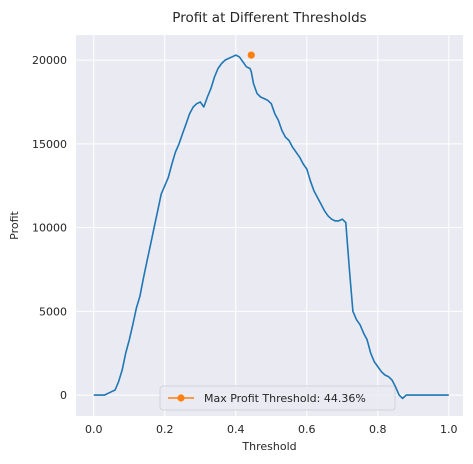 This screenshot has height=464, width=473. Describe the element at coordinates (181, 398) in the screenshot. I see `legend-marker` at that location.